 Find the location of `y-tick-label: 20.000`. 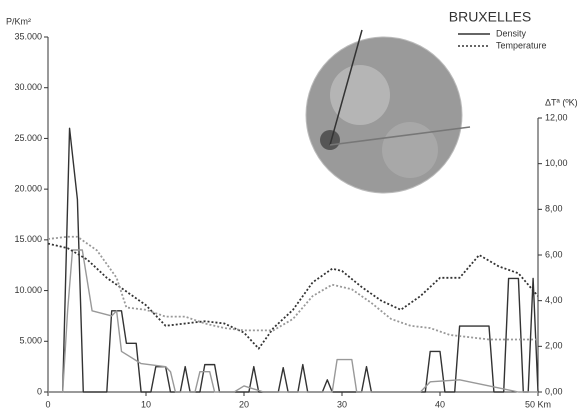

y-tick-label: 20.000 is located at coordinates (28, 189).